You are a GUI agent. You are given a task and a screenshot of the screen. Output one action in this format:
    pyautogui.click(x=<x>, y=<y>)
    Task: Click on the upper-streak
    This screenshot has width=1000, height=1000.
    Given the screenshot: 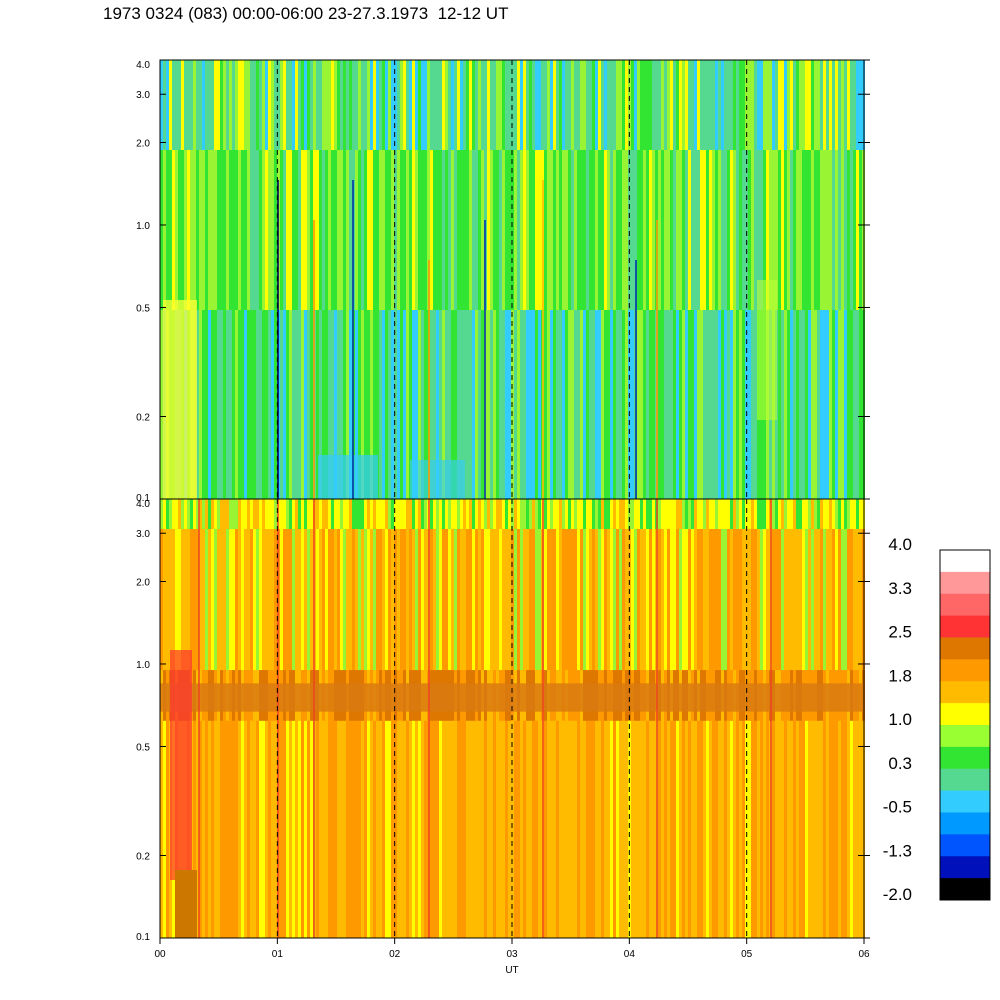 What is the action you would take?
    pyautogui.click(x=314, y=359)
    